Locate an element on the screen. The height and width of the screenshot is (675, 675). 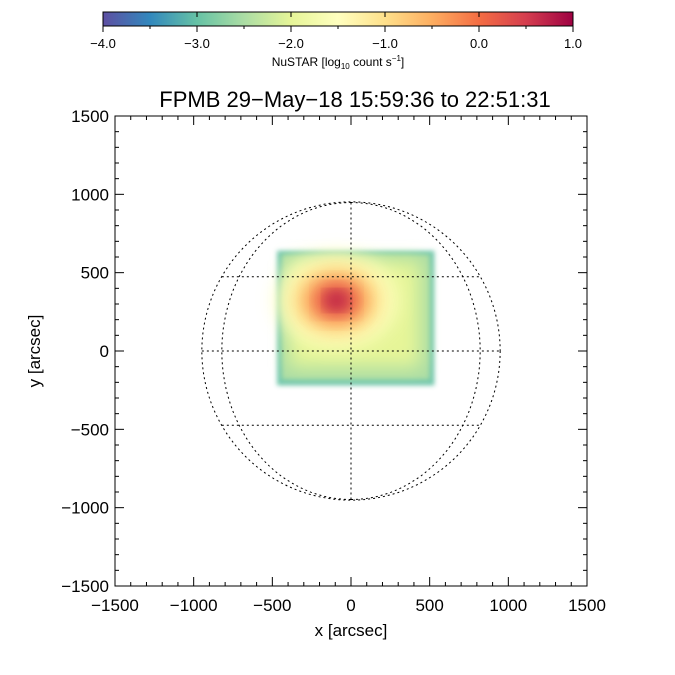
y-axis-label: y [arcsec] is located at coordinates (34, 351).